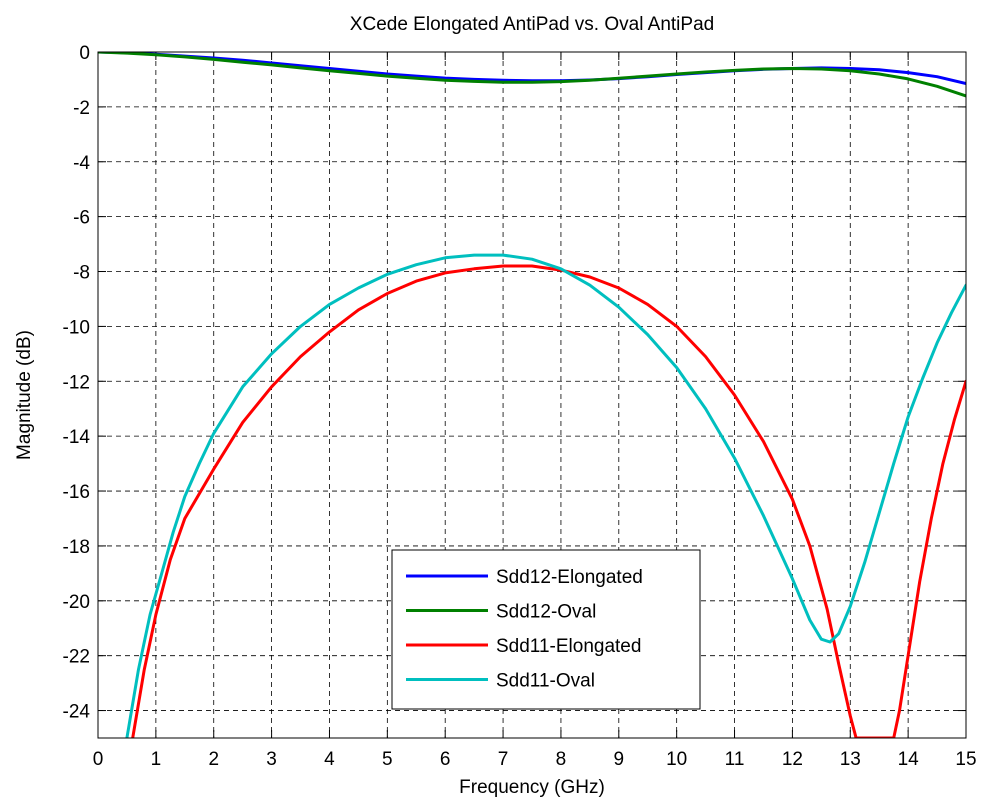  I want to click on x-tick-label: 8, so click(561, 759).